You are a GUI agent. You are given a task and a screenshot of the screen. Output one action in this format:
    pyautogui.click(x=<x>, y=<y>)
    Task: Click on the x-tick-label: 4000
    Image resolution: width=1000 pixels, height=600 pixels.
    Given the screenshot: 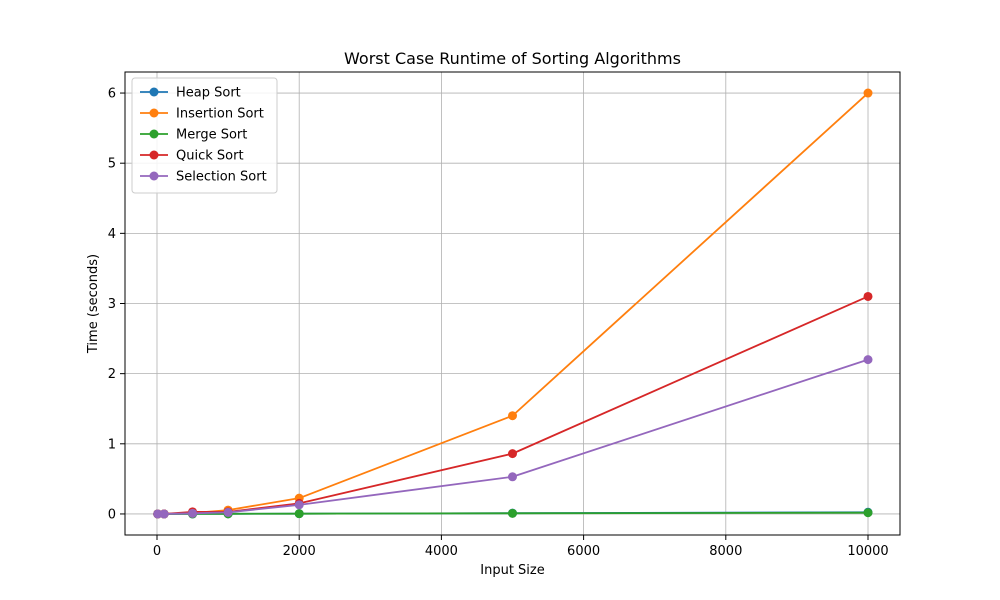 What is the action you would take?
    pyautogui.click(x=441, y=551)
    